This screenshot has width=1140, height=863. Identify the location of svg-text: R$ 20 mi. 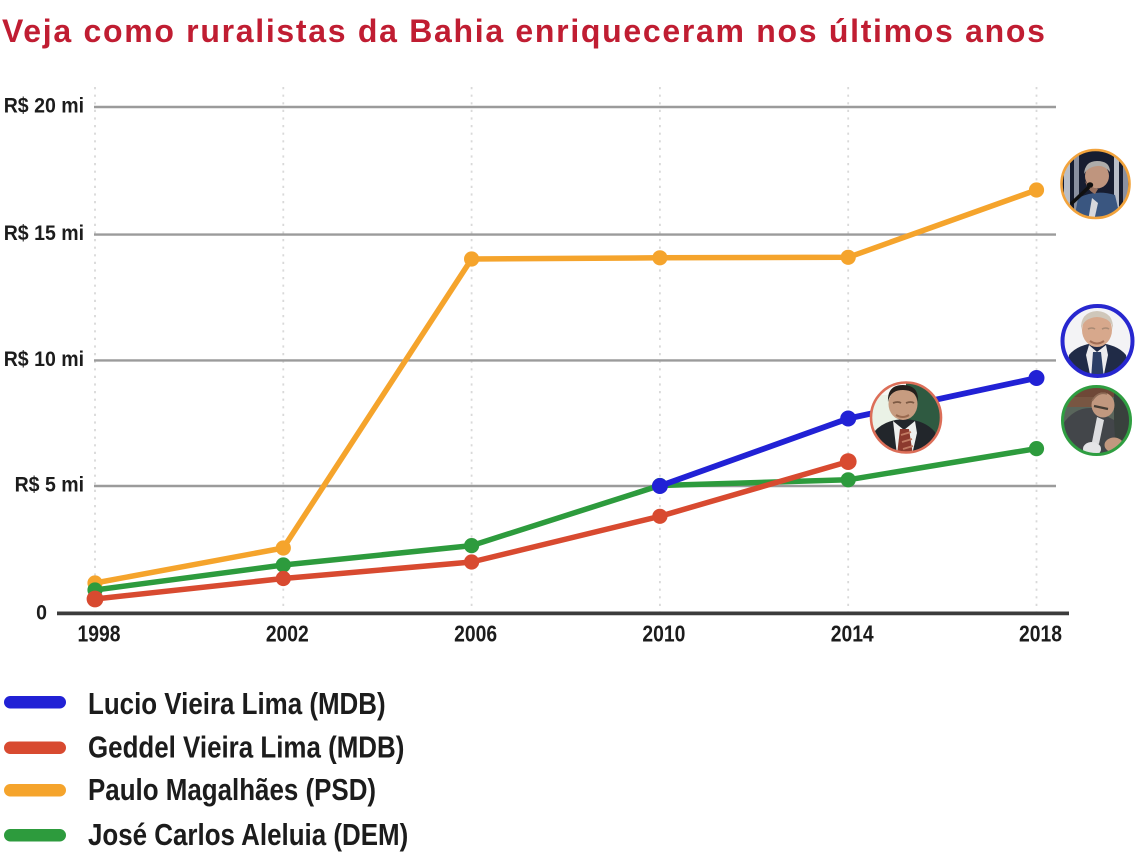
(44, 106).